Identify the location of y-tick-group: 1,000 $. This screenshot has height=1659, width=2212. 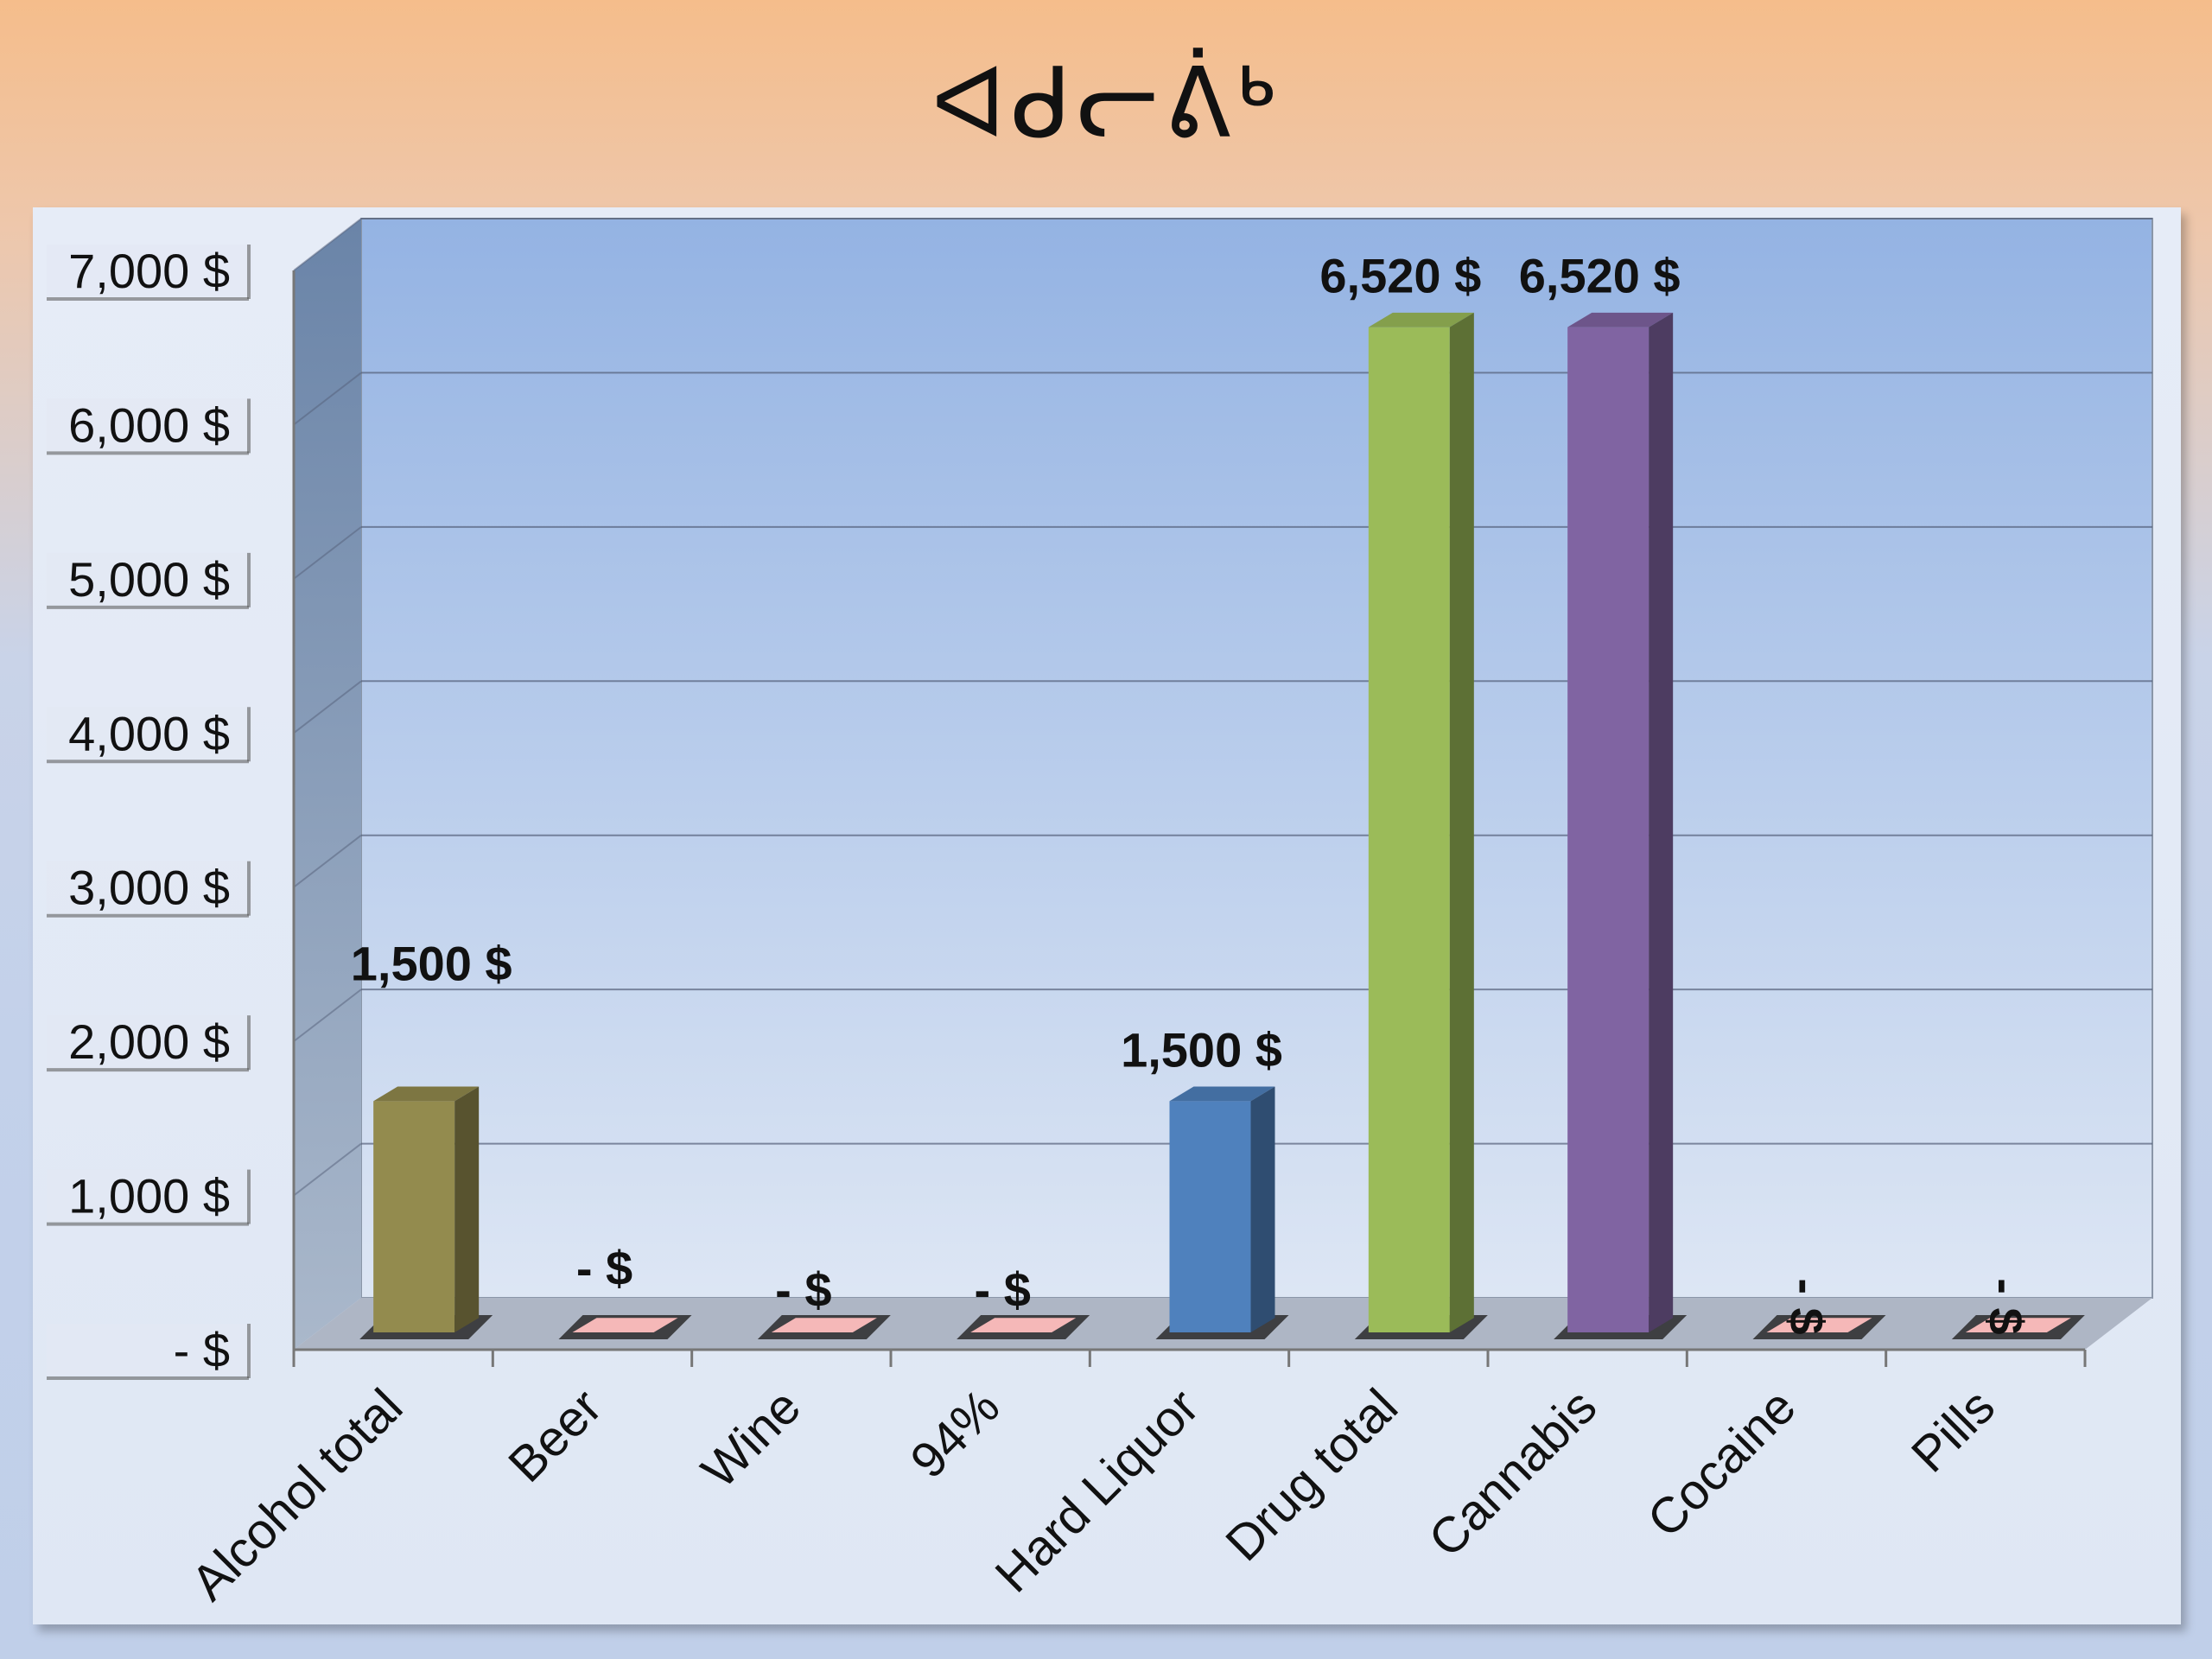
(149, 1197).